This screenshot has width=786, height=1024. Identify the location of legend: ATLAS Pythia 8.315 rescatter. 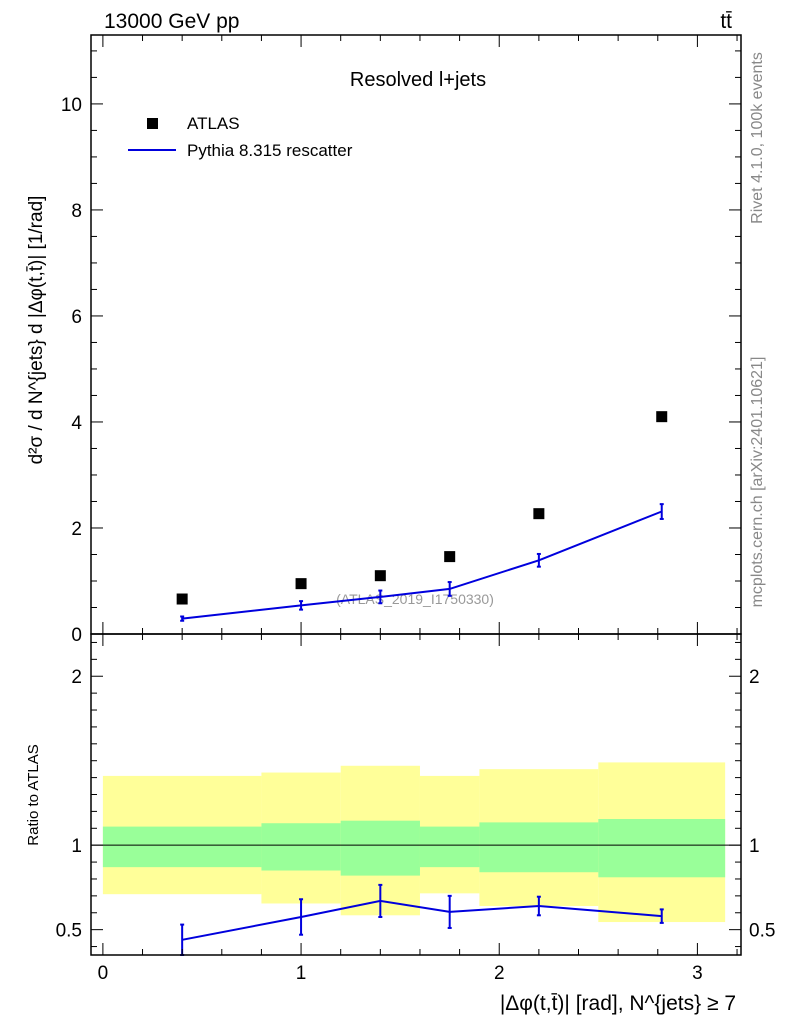
(240, 137).